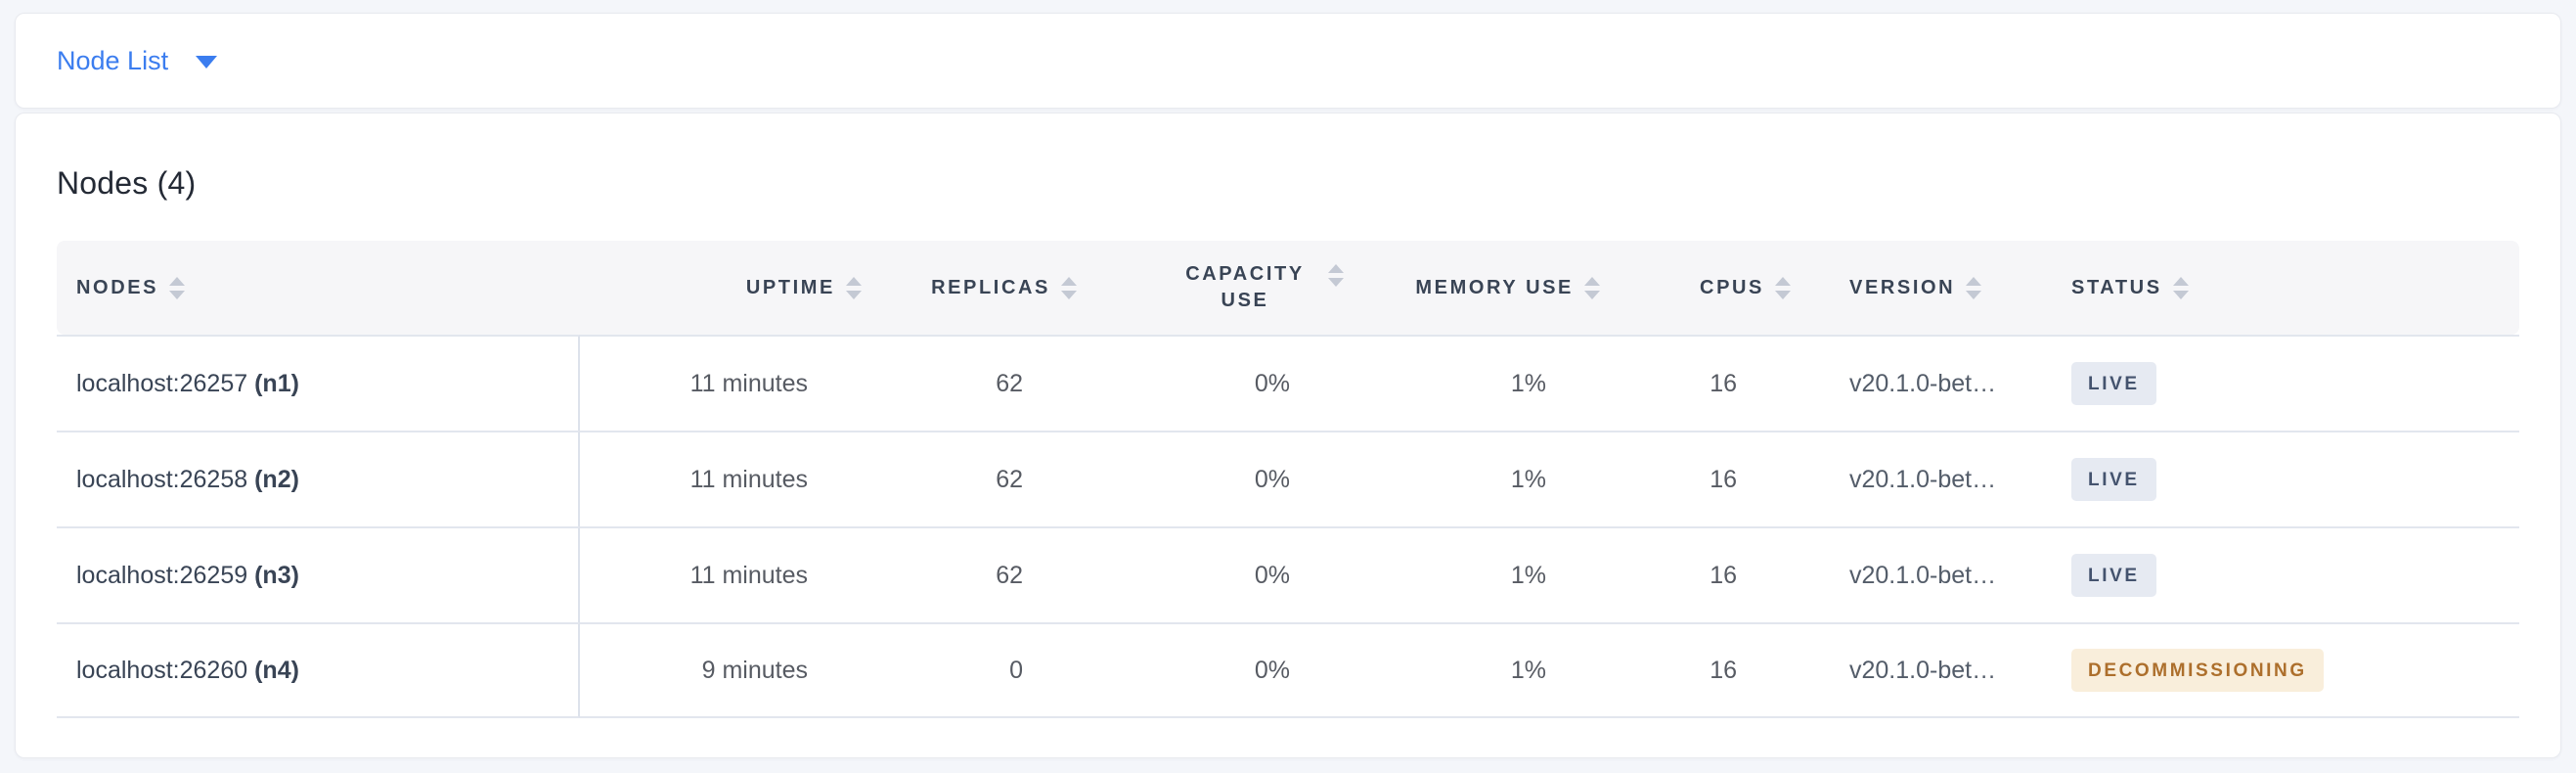  I want to click on column-header-version: VERSION, so click(1919, 288).